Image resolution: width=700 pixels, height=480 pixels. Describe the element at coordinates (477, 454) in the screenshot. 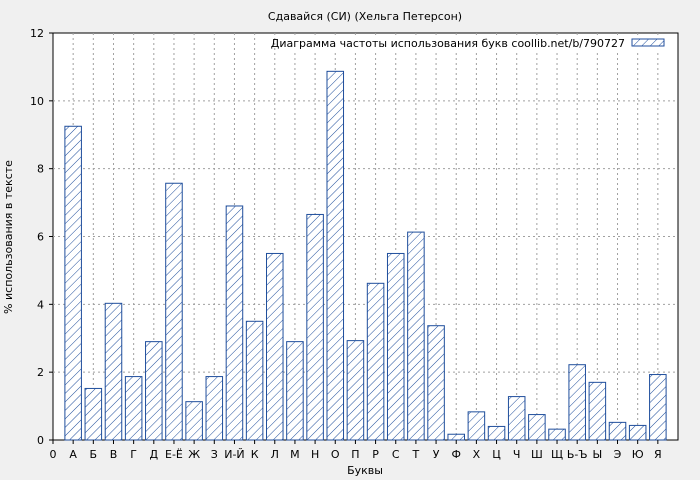

I see `x-tick-label: Х` at that location.